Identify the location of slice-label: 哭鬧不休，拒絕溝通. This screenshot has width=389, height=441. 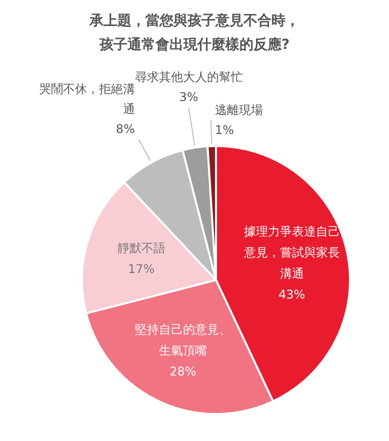
(86, 99).